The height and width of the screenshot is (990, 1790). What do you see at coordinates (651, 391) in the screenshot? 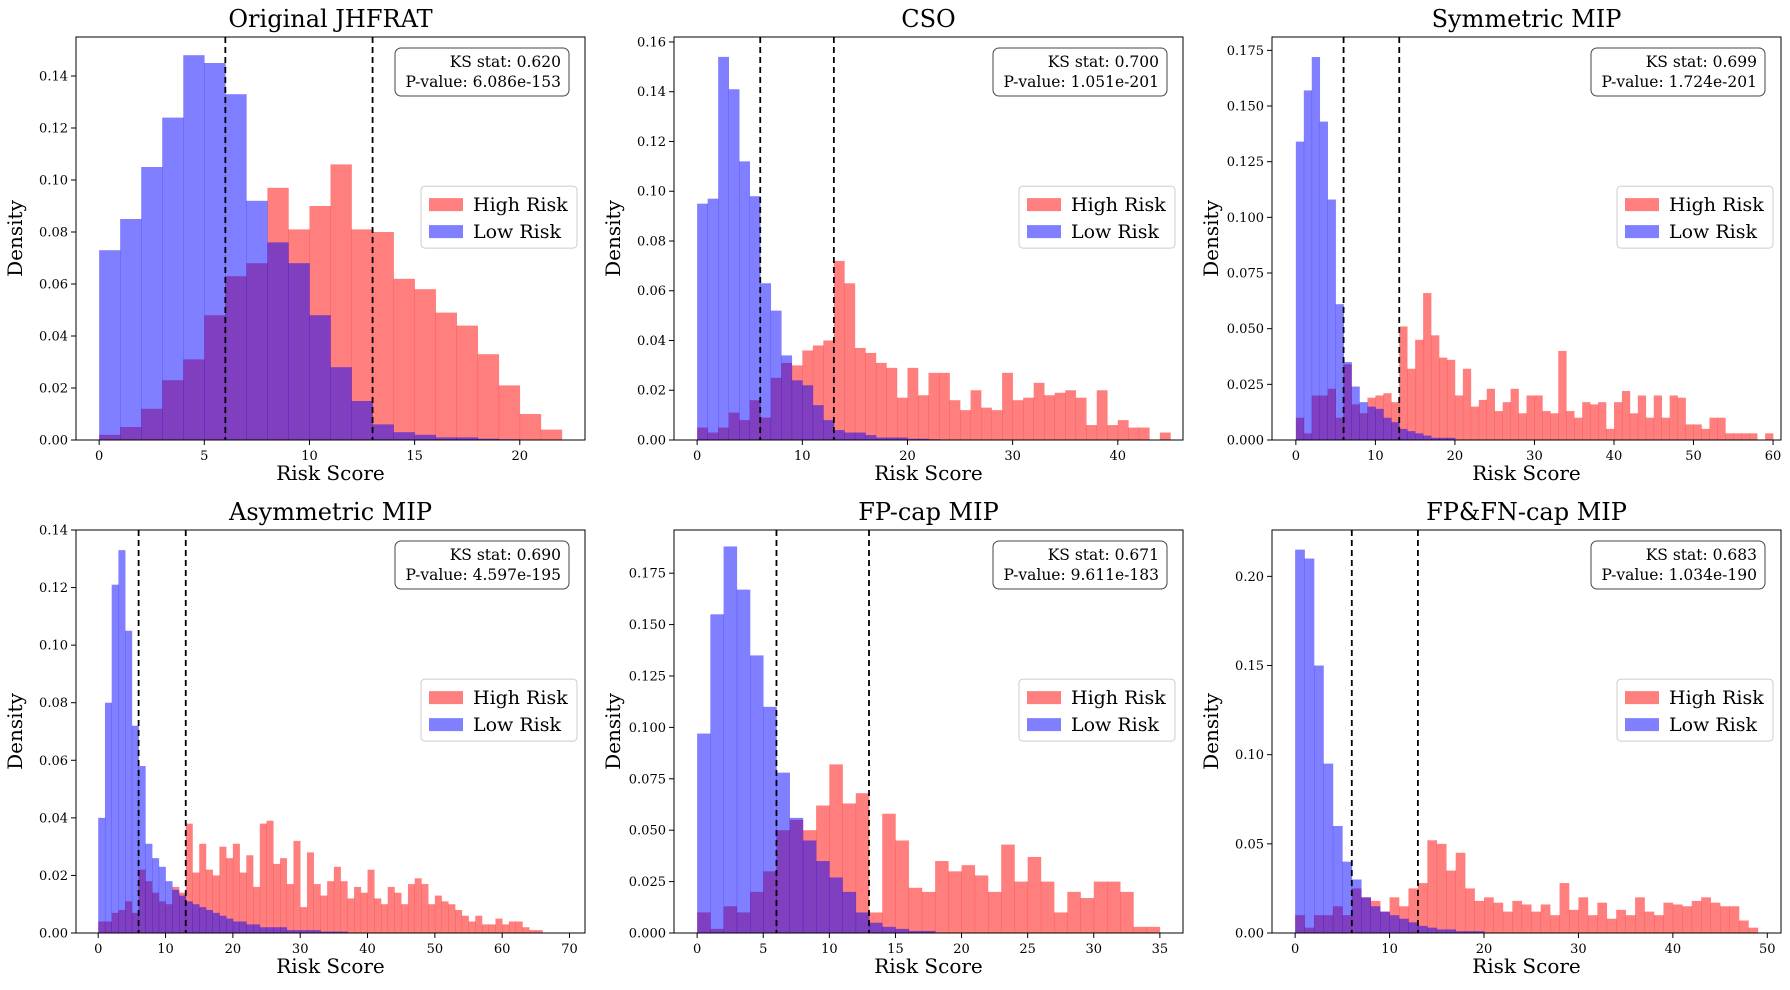
I see `y-tick-label: 0.02` at bounding box center [651, 391].